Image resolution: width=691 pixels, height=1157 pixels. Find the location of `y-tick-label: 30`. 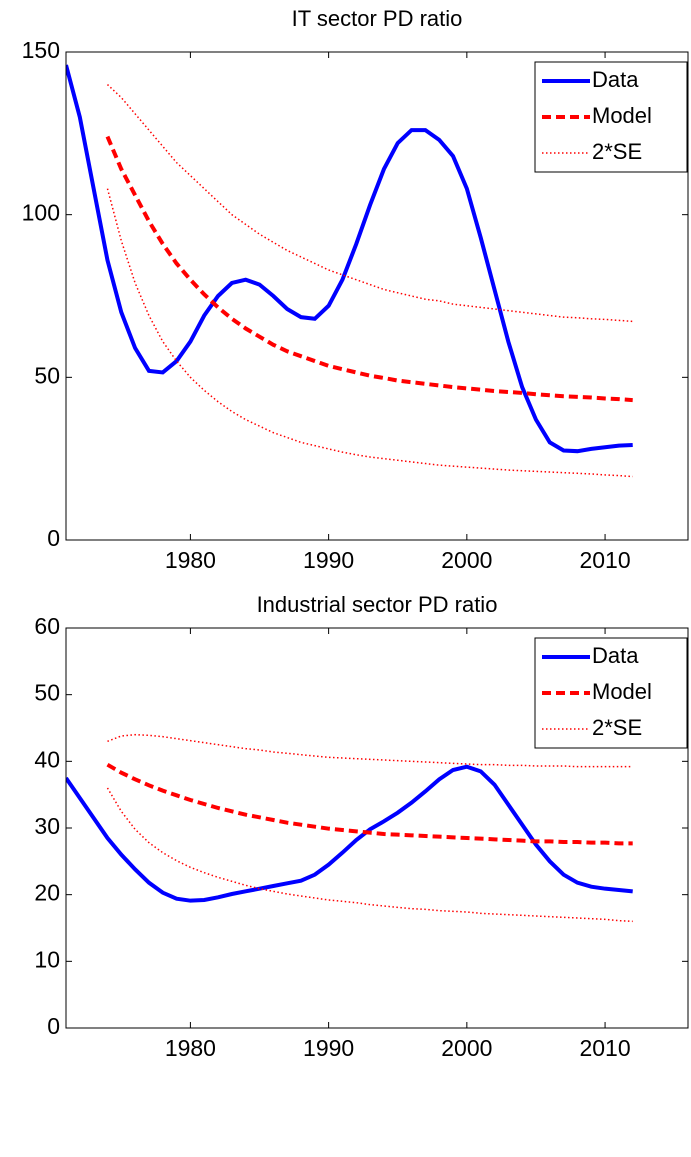

y-tick-label: 30 is located at coordinates (47, 826).